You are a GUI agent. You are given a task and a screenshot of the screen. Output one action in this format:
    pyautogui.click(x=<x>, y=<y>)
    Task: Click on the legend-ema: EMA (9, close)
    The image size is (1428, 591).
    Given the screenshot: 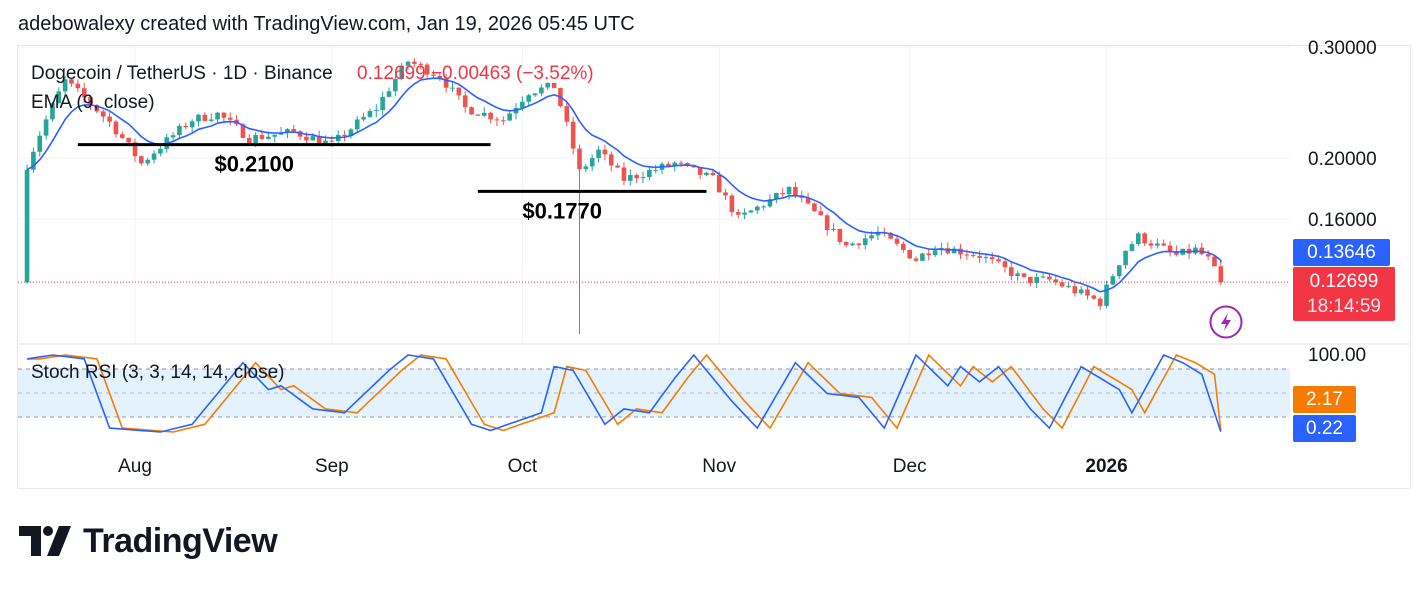 What is the action you would take?
    pyautogui.click(x=93, y=102)
    